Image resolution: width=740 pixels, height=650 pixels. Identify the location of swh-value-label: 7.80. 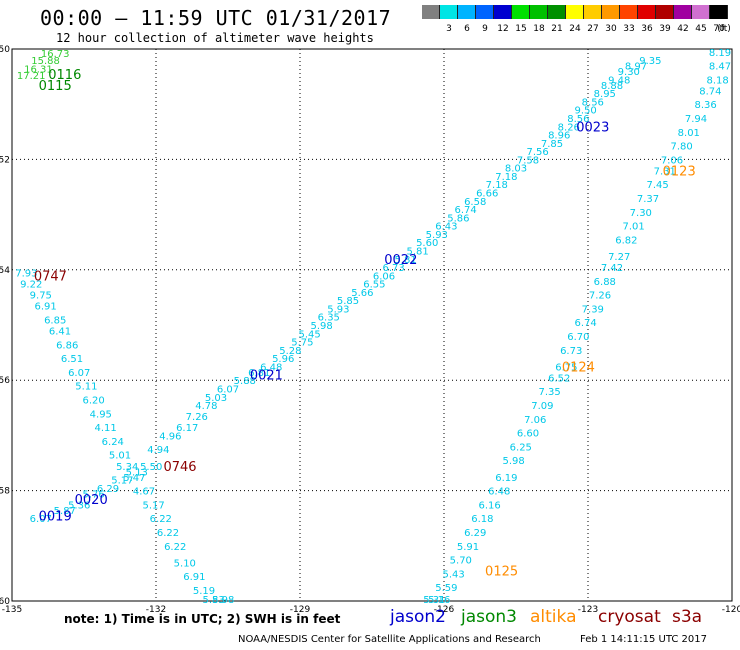
(681, 147).